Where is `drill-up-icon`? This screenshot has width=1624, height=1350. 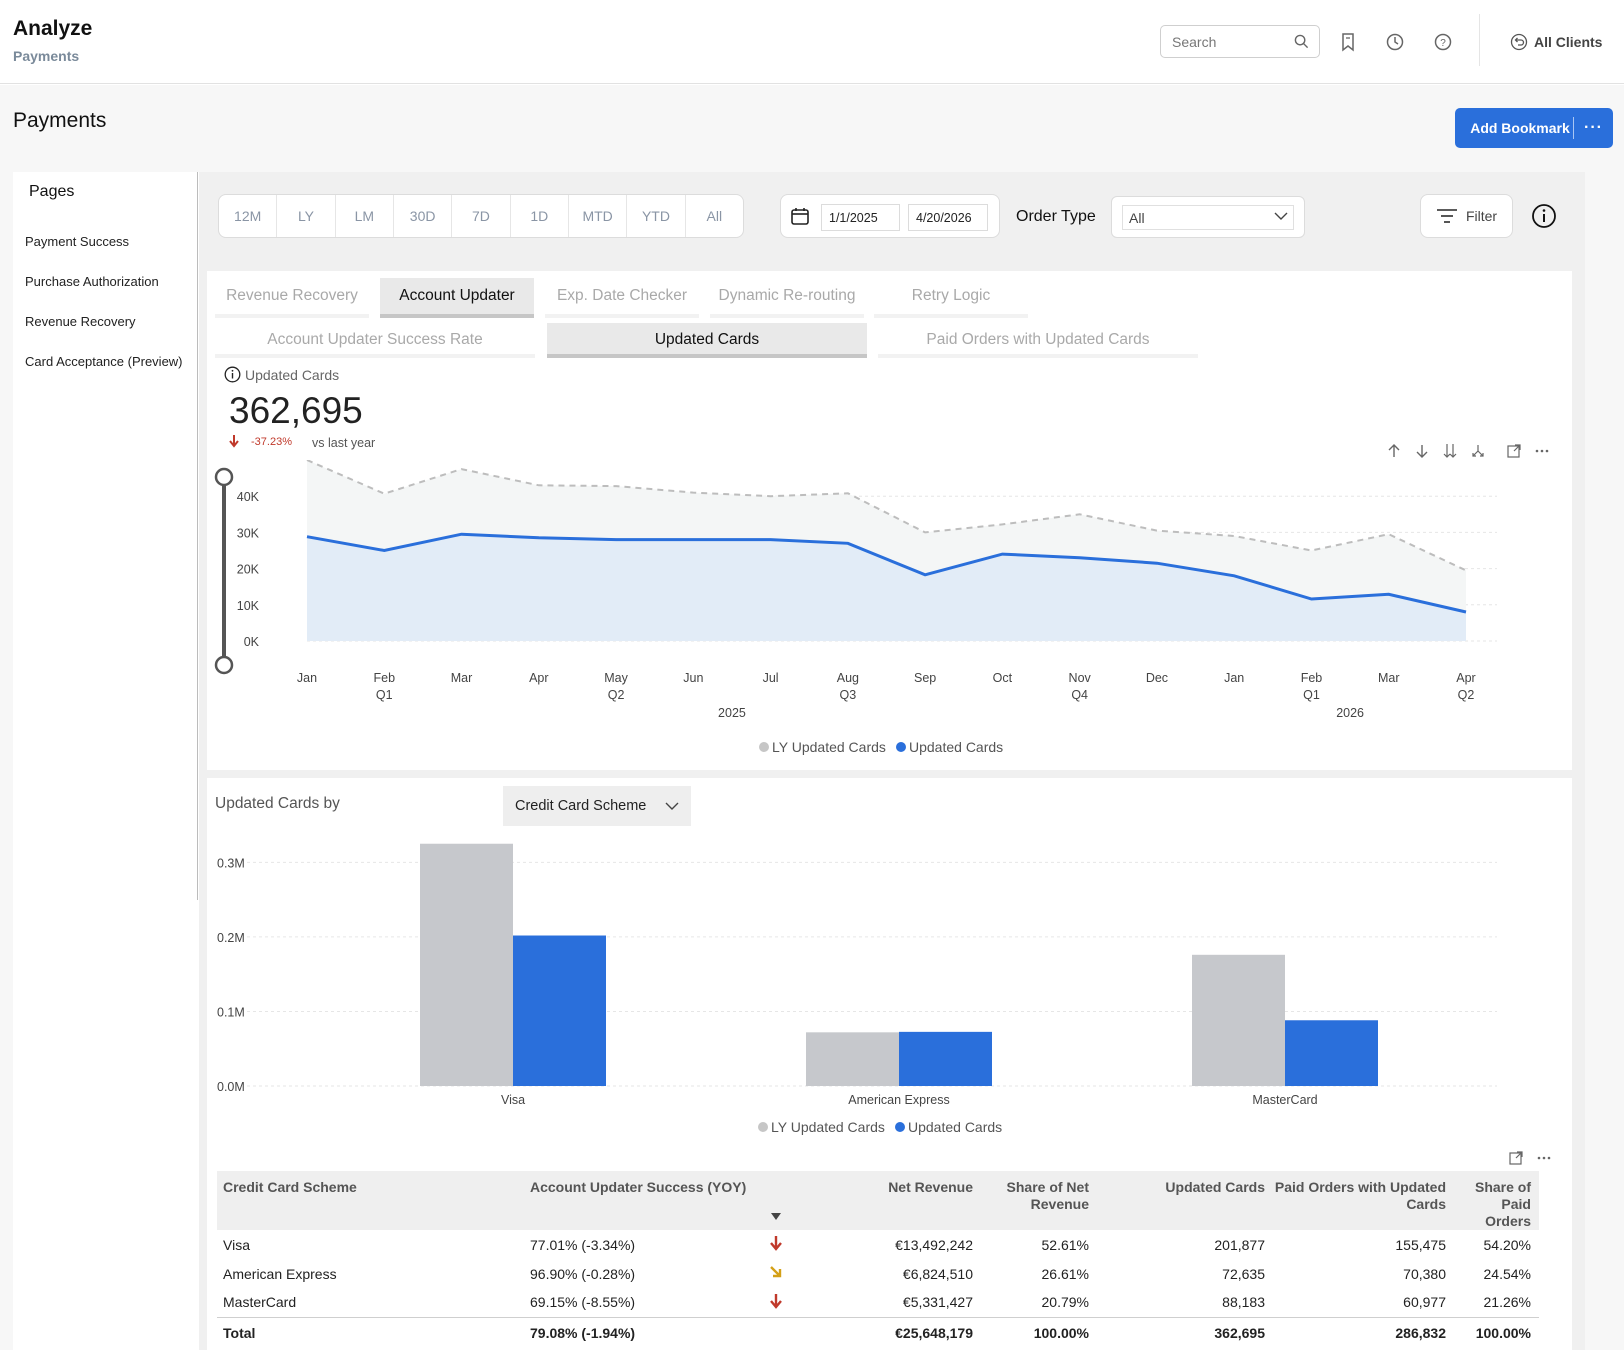 drill-up-icon is located at coordinates (1394, 451).